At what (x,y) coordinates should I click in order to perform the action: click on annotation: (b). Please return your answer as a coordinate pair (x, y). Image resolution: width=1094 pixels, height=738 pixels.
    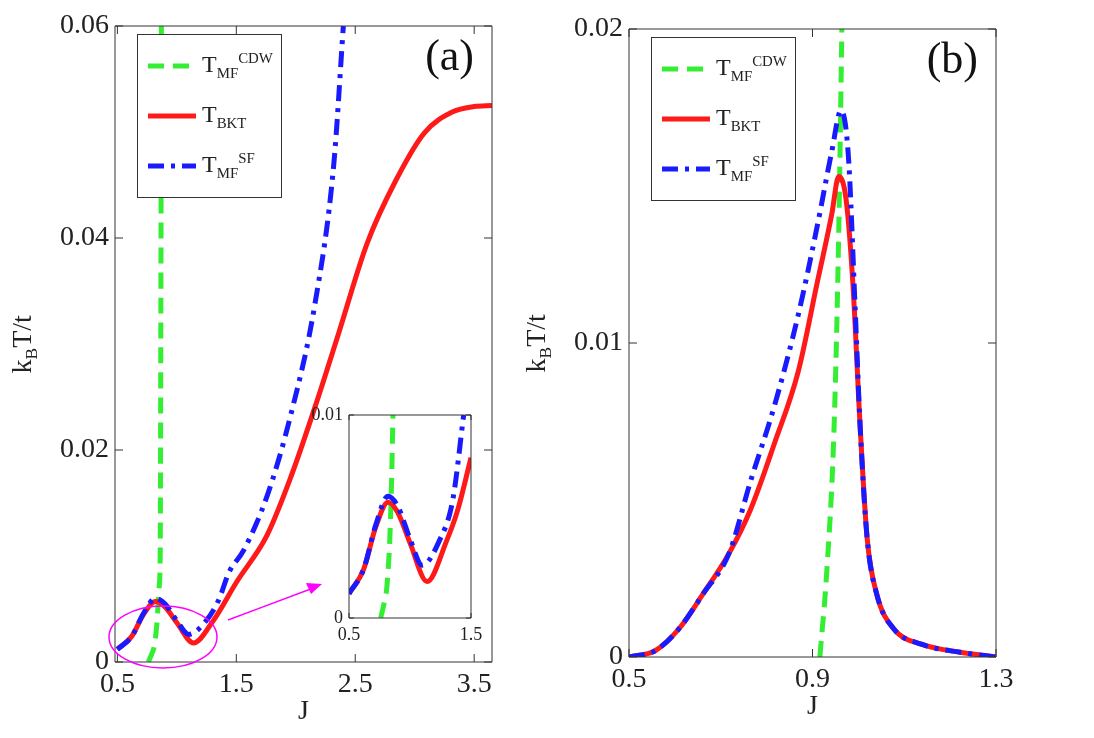
    Looking at the image, I should click on (952, 58).